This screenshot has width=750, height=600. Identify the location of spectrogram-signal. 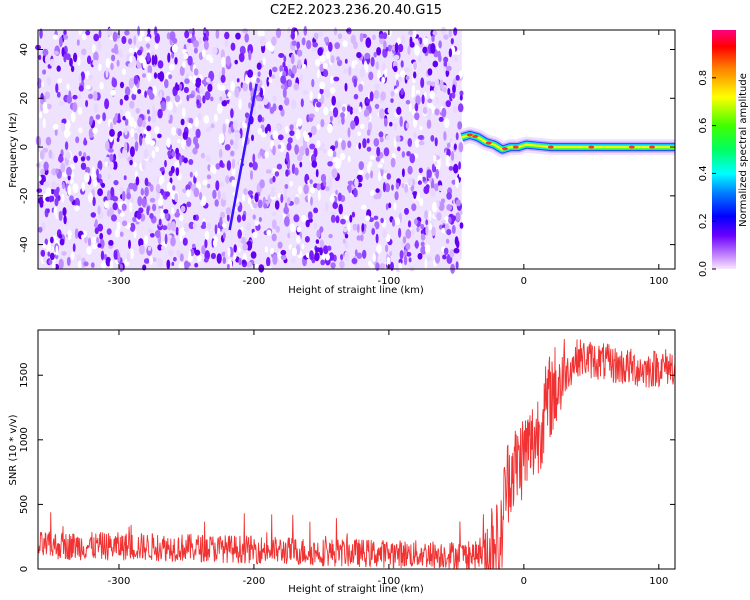
(568, 142).